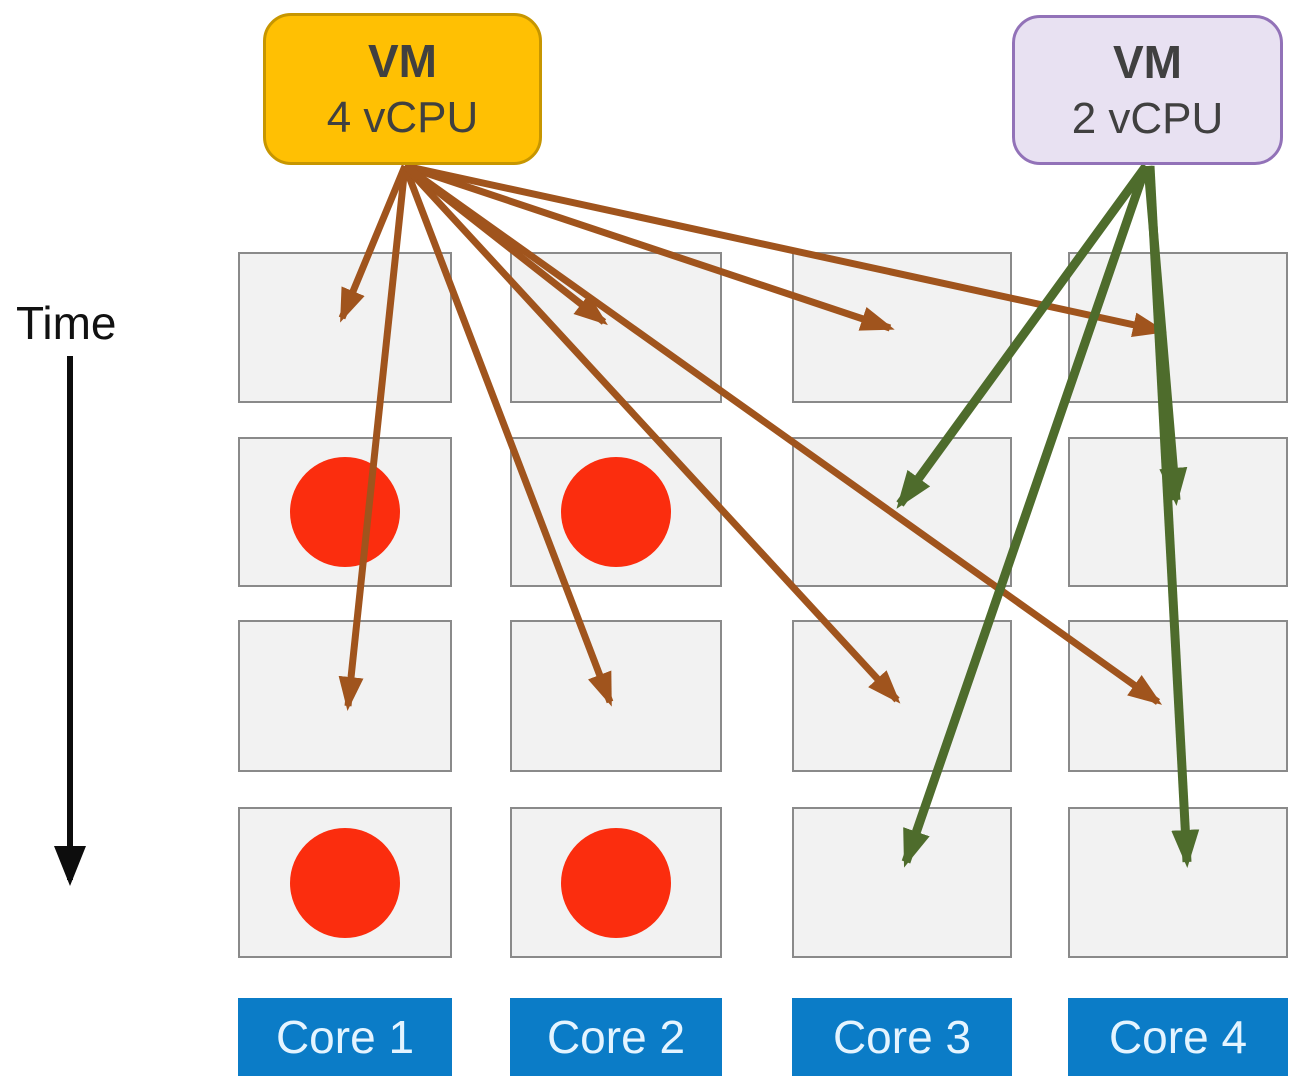 Image resolution: width=1307 pixels, height=1088 pixels. Describe the element at coordinates (1147, 61) in the screenshot. I see `vm-2vcpu-title: VM` at that location.